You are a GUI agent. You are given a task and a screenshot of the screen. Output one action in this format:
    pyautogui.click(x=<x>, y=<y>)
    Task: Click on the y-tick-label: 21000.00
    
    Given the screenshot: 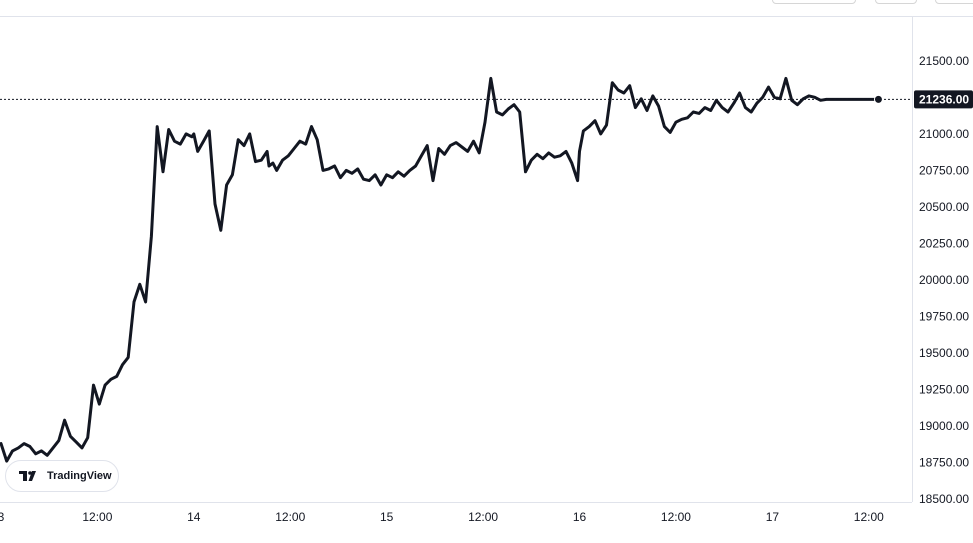 What is the action you would take?
    pyautogui.click(x=944, y=134)
    